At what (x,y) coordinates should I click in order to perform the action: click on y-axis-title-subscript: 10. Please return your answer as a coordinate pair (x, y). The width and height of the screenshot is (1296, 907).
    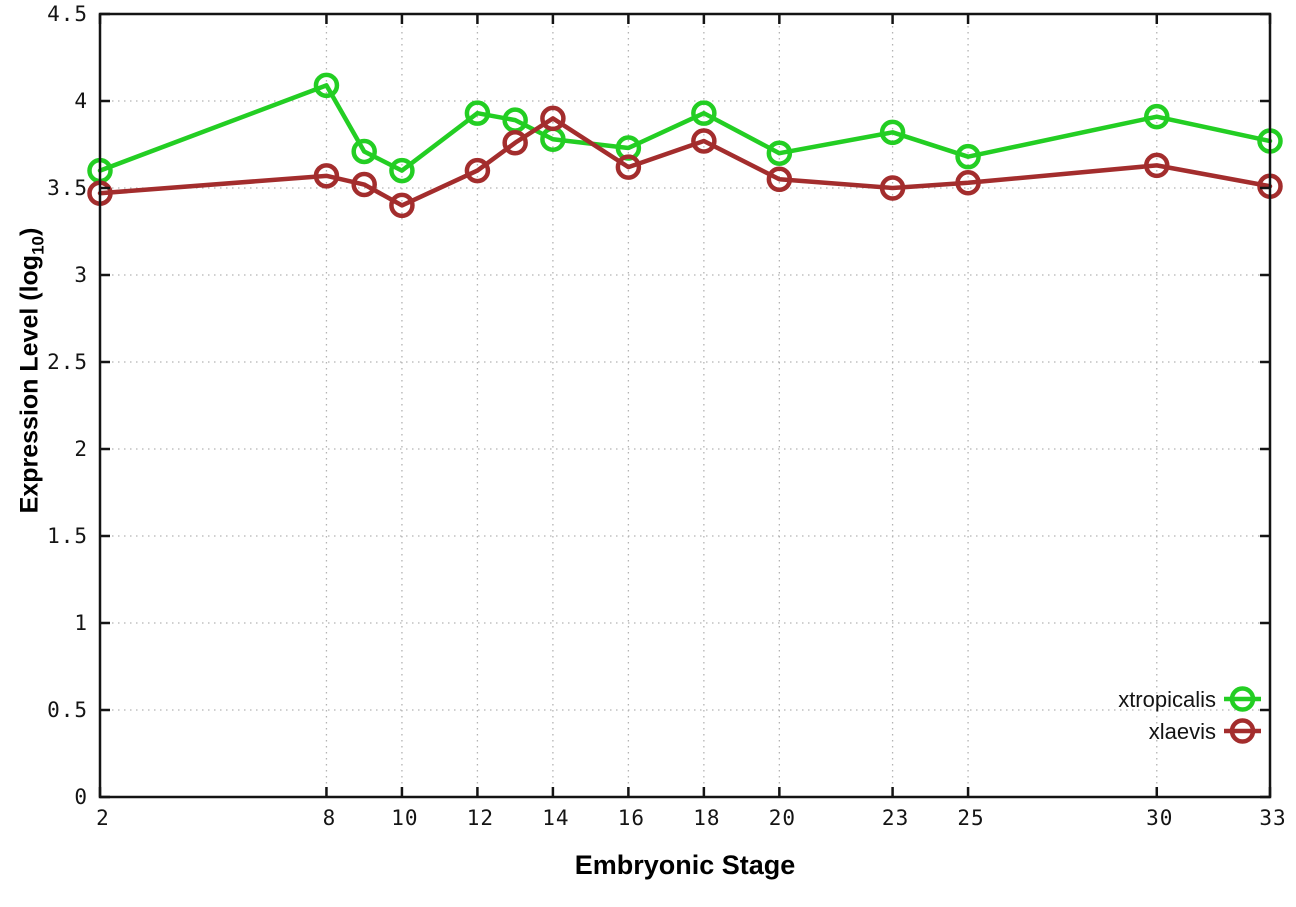
    Looking at the image, I should click on (38, 245).